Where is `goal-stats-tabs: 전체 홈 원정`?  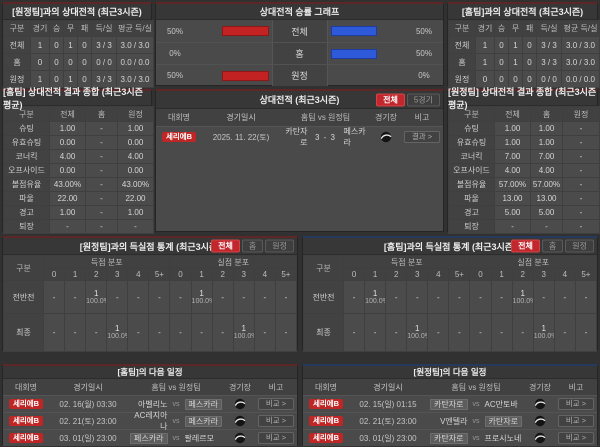 goal-stats-tabs: 전체 홈 원정 is located at coordinates (552, 246).